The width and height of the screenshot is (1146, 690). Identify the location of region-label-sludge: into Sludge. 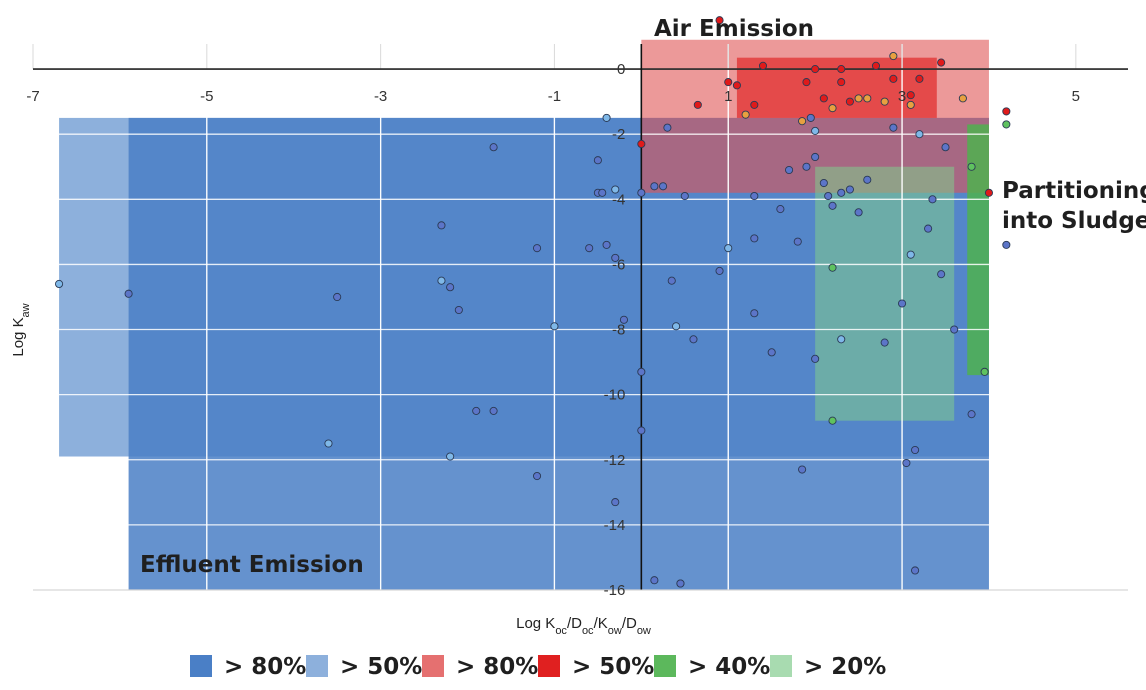
(1074, 221).